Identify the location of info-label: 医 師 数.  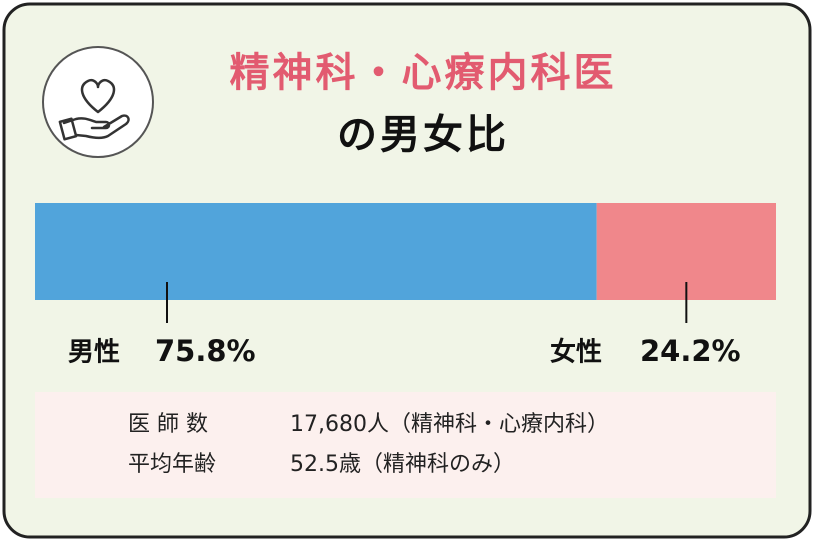
(168, 424).